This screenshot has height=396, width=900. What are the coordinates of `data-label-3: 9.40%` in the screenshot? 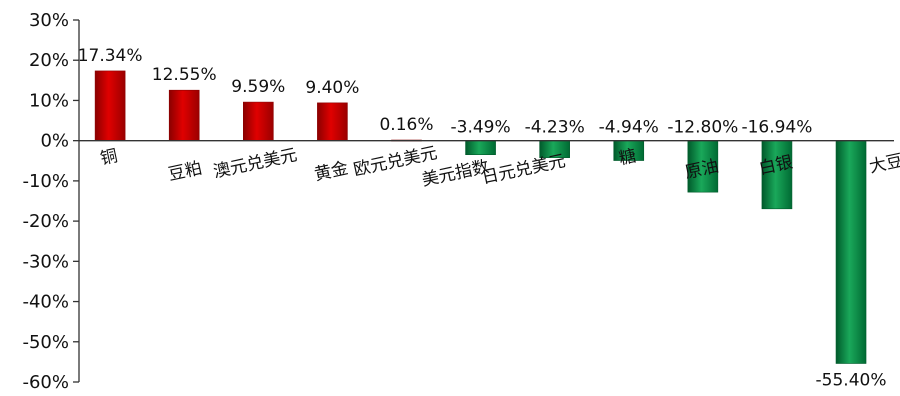 It's located at (332, 88).